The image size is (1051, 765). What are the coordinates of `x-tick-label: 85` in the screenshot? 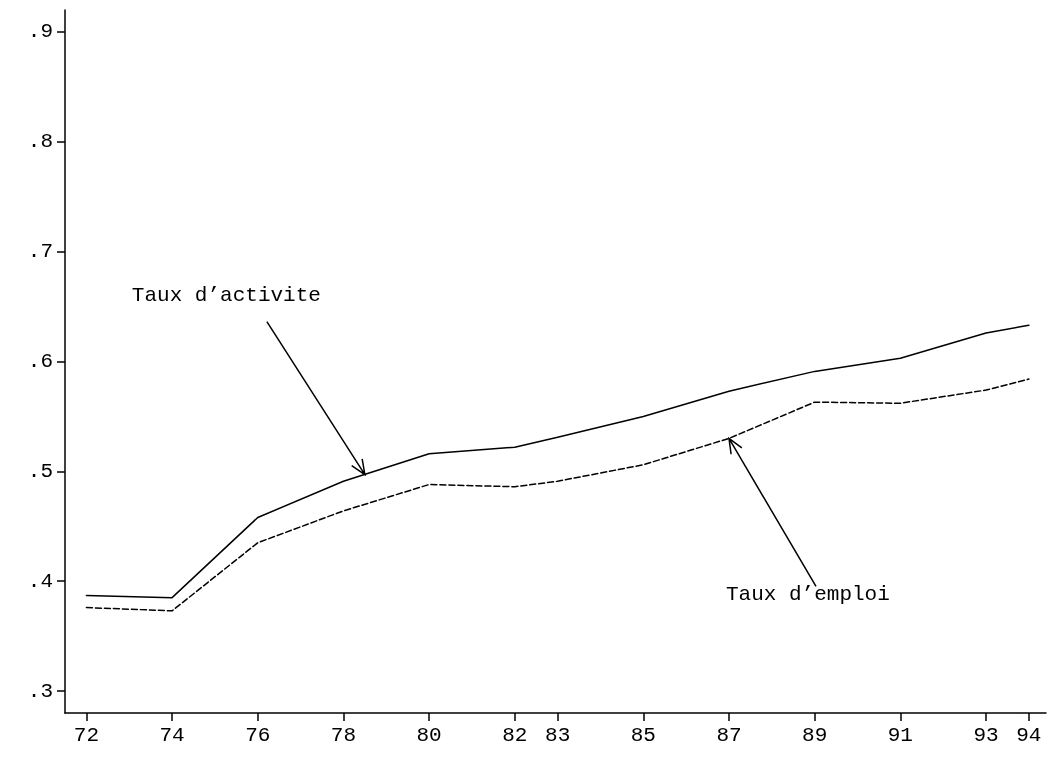 It's located at (643, 735).